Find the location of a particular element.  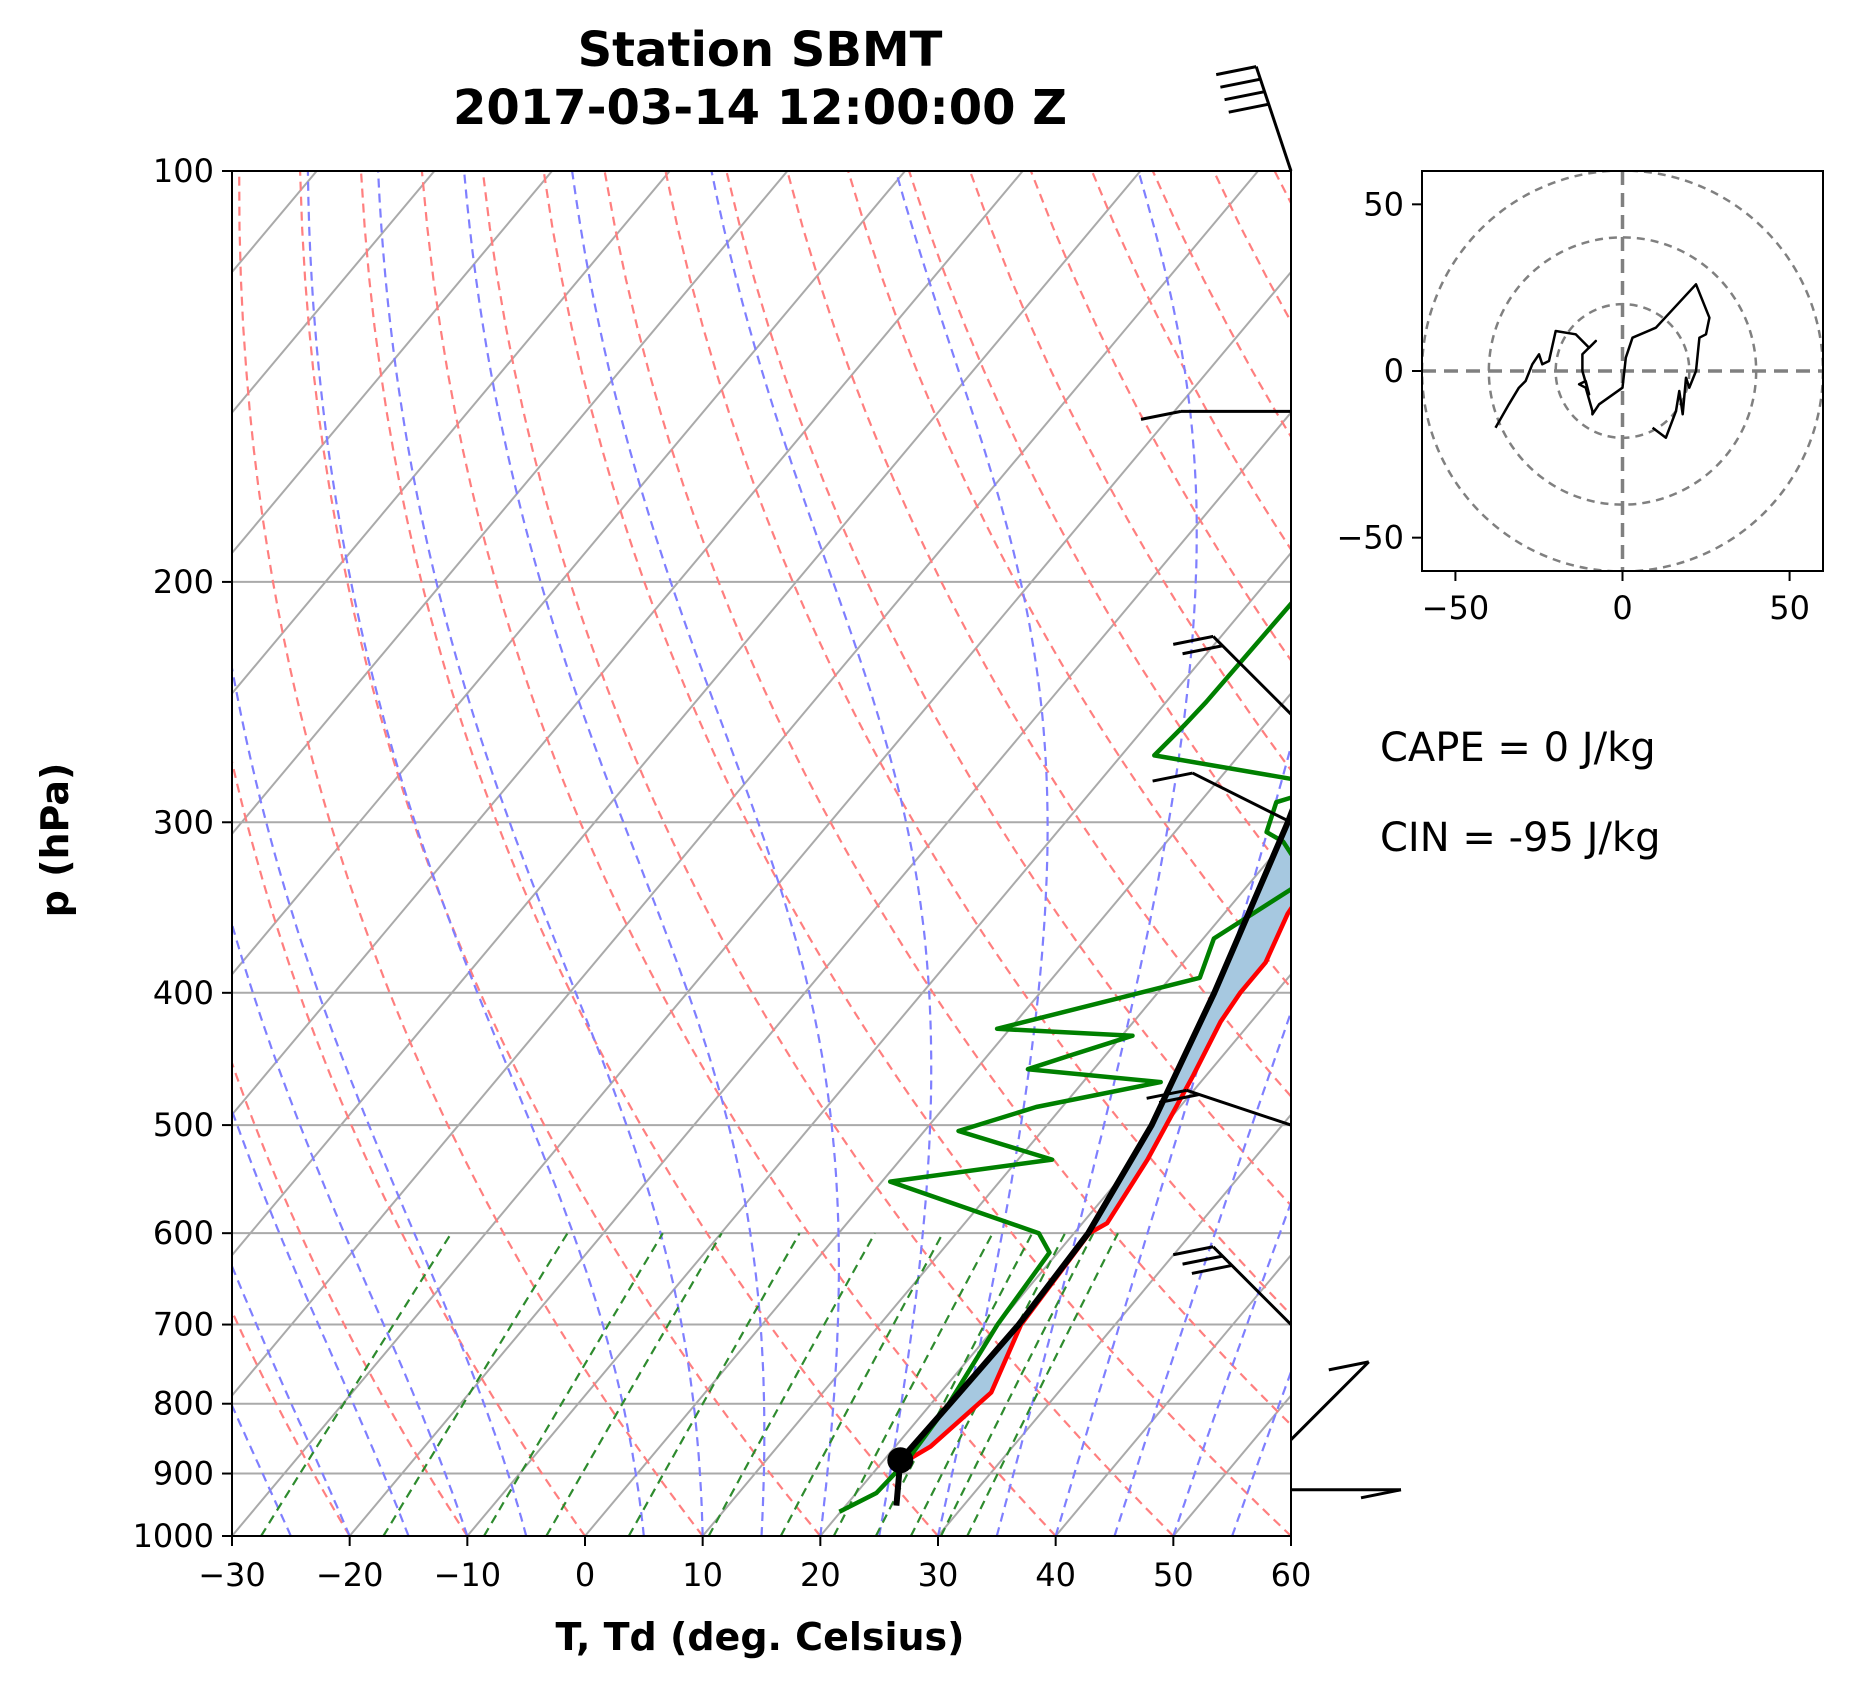

y-tick-label: 900 is located at coordinates (183, 1474).